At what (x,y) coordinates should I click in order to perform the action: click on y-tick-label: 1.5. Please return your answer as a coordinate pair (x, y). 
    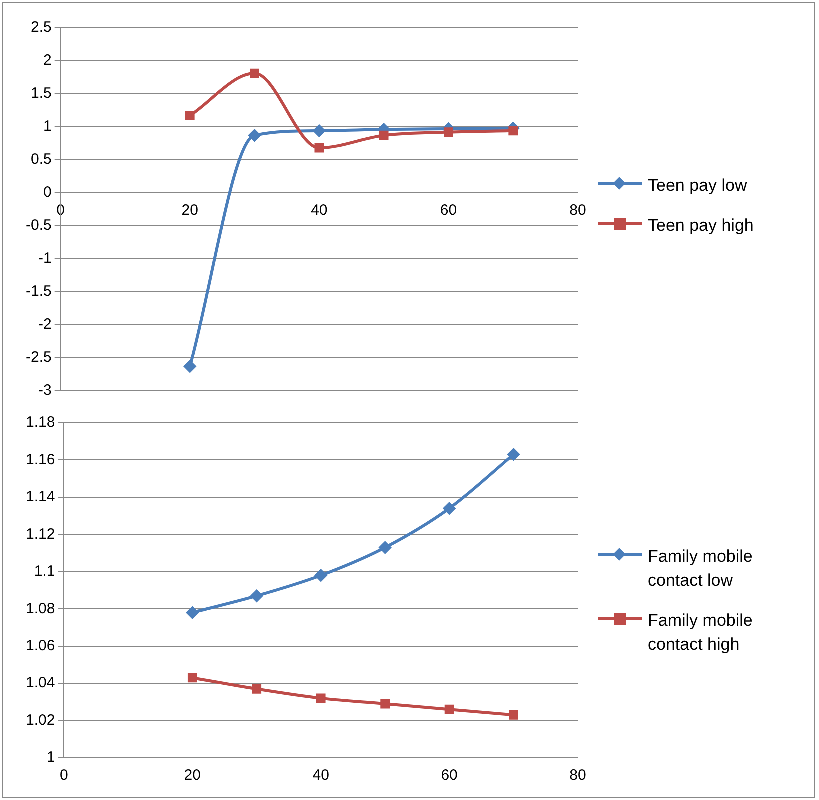
    Looking at the image, I should click on (41, 93).